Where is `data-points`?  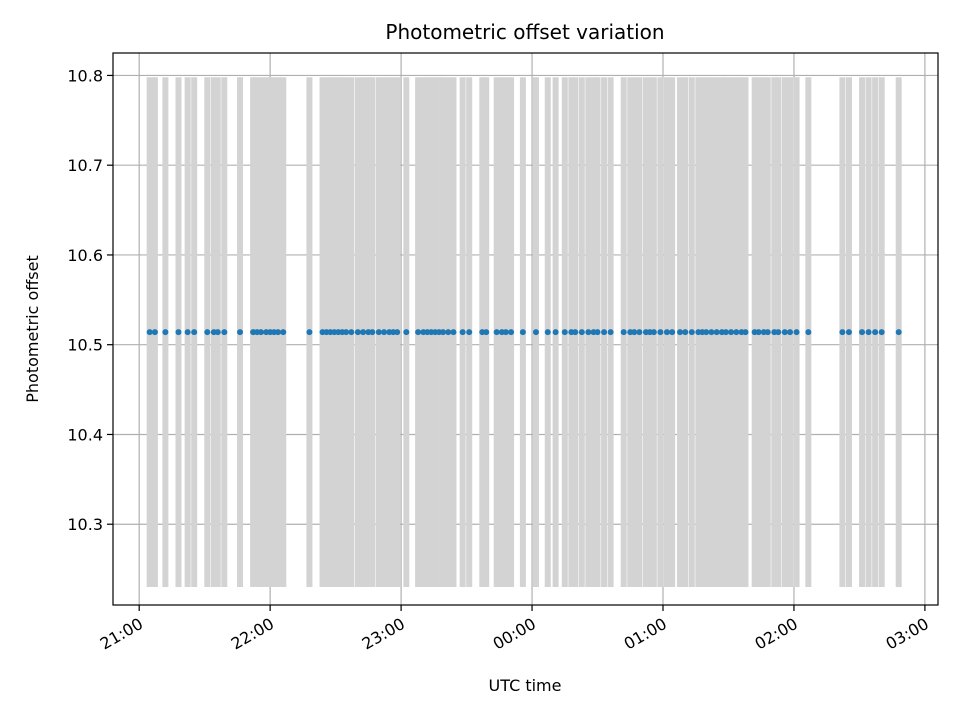 data-points is located at coordinates (524, 332).